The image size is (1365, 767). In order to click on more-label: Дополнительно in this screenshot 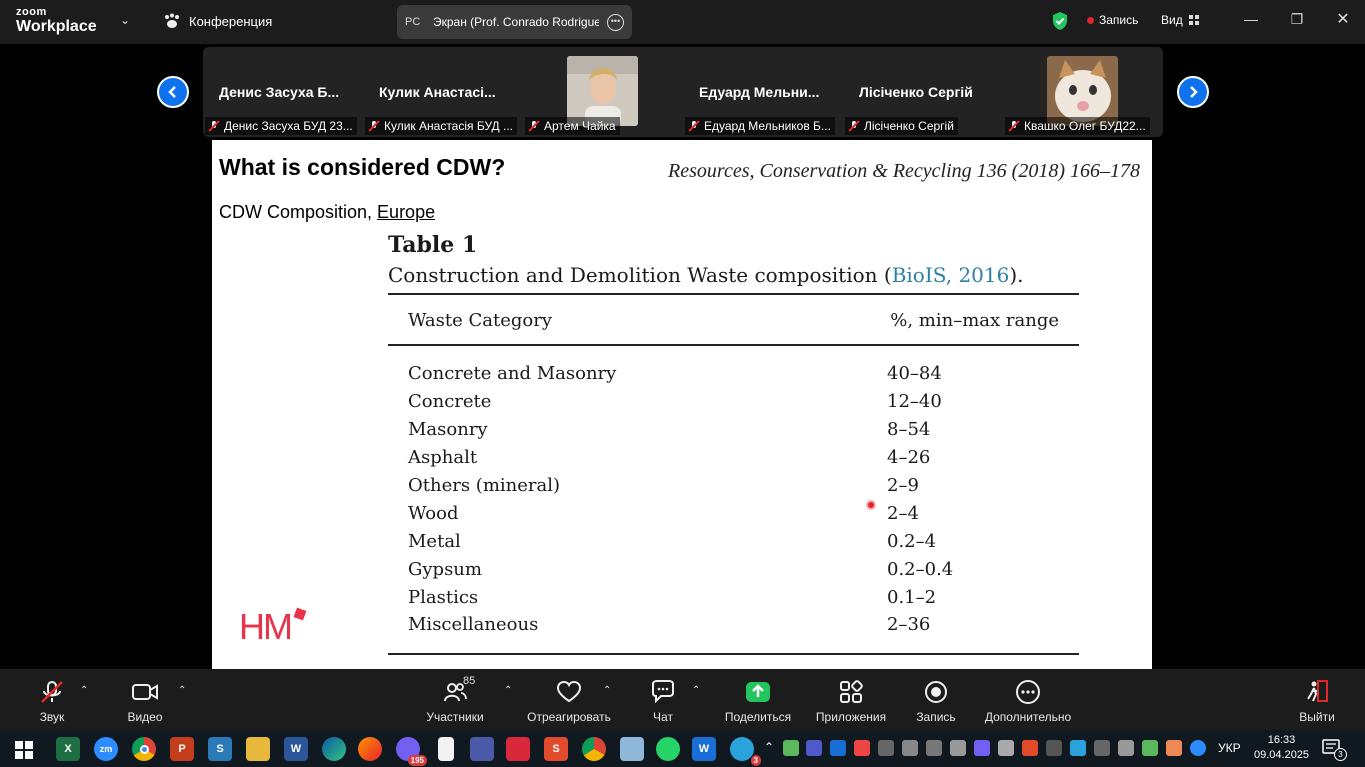, I will do `click(1028, 717)`.